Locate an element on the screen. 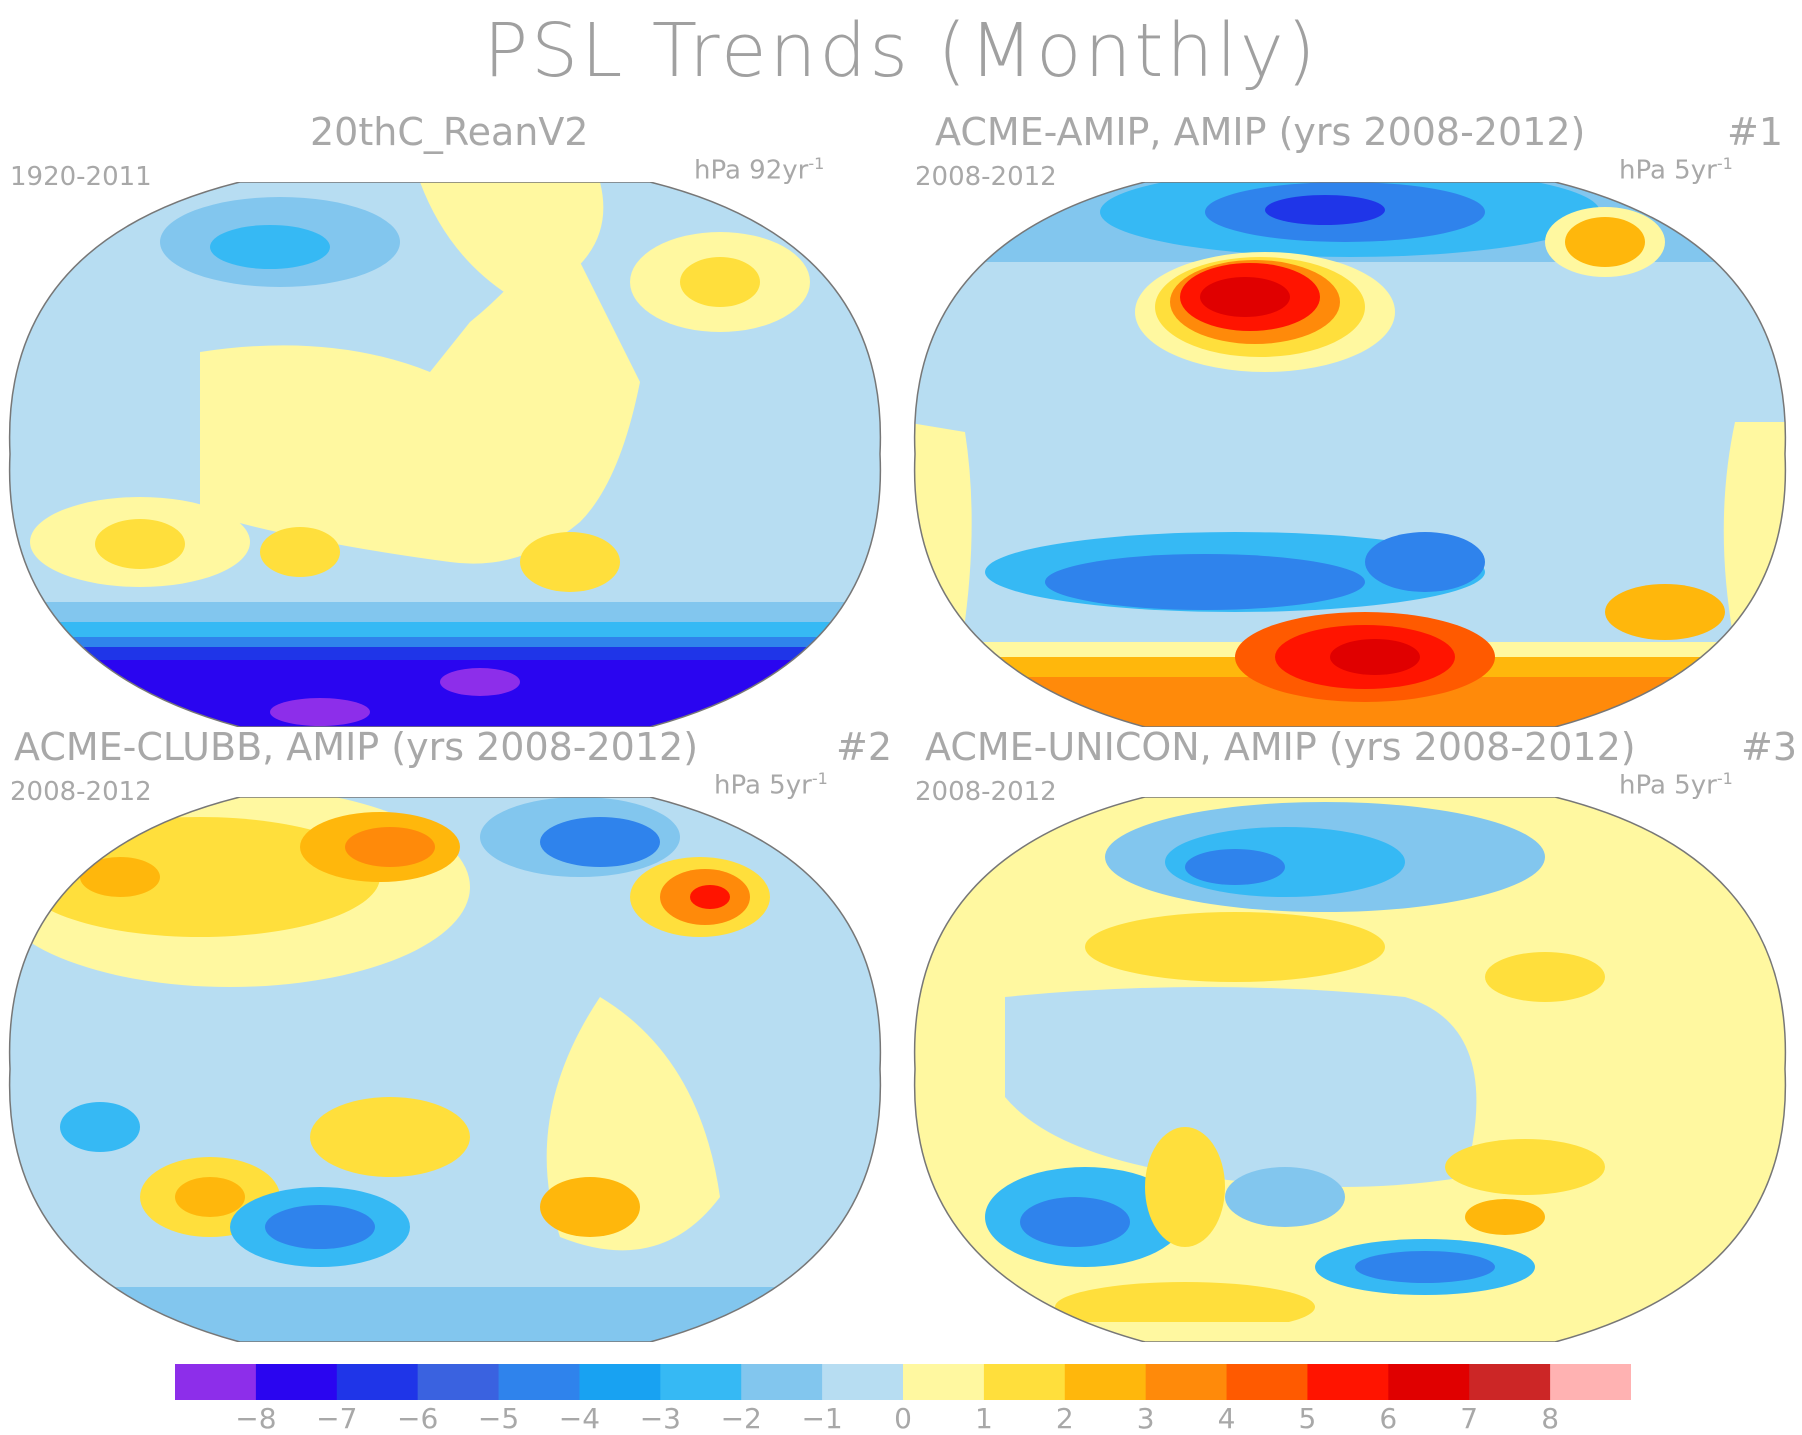 The width and height of the screenshot is (1802, 1435). colorbar-tick-label: −2 is located at coordinates (741, 1418).